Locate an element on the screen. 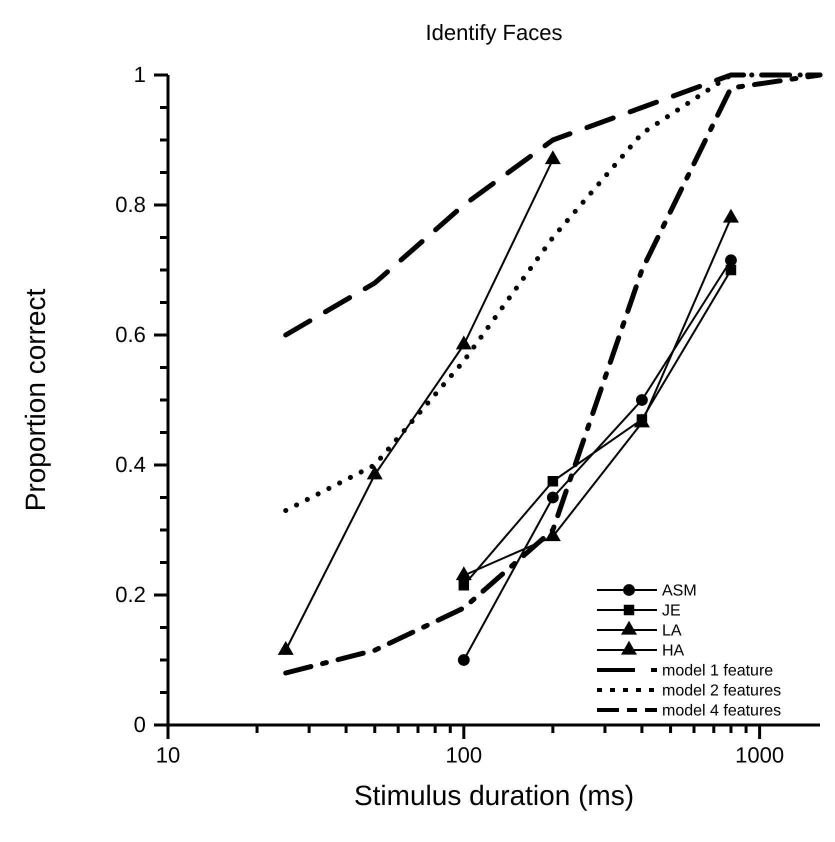 The image size is (835, 842). y-tick-label: 0.2 is located at coordinates (130, 595).